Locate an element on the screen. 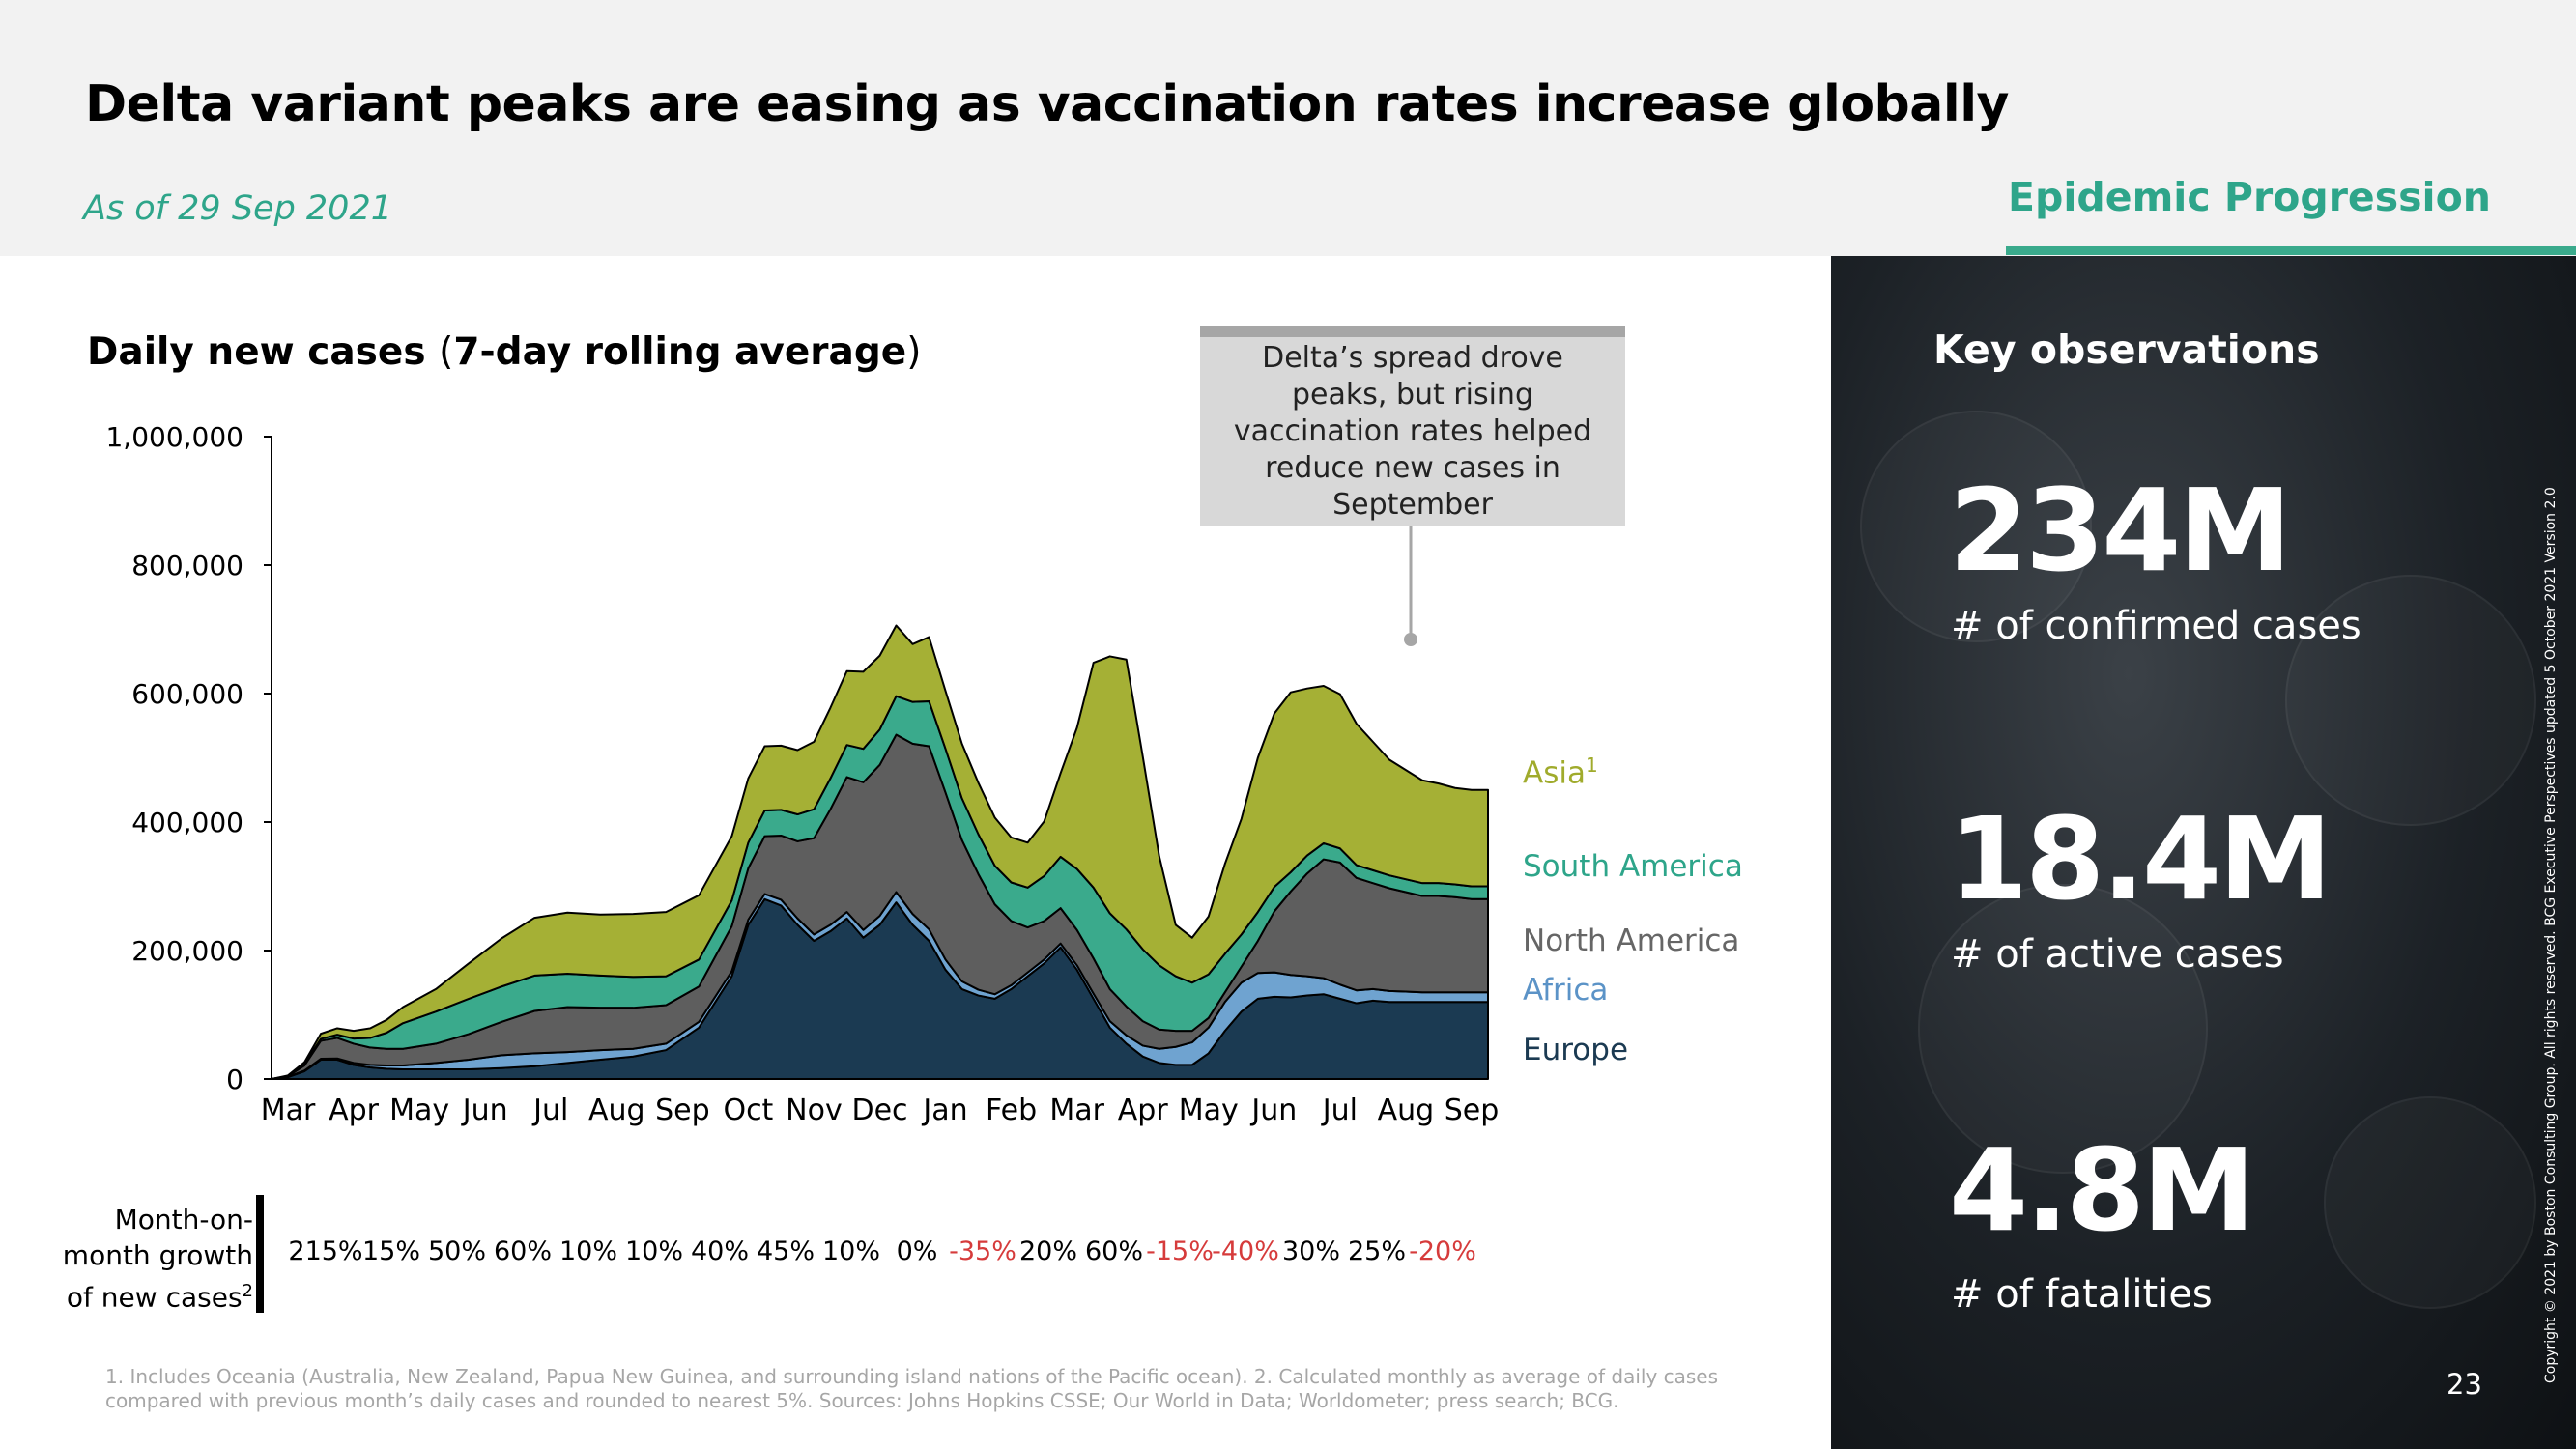 The image size is (2576, 1449). chart-title: Daily new cases (7-day rolling average) is located at coordinates (504, 352).